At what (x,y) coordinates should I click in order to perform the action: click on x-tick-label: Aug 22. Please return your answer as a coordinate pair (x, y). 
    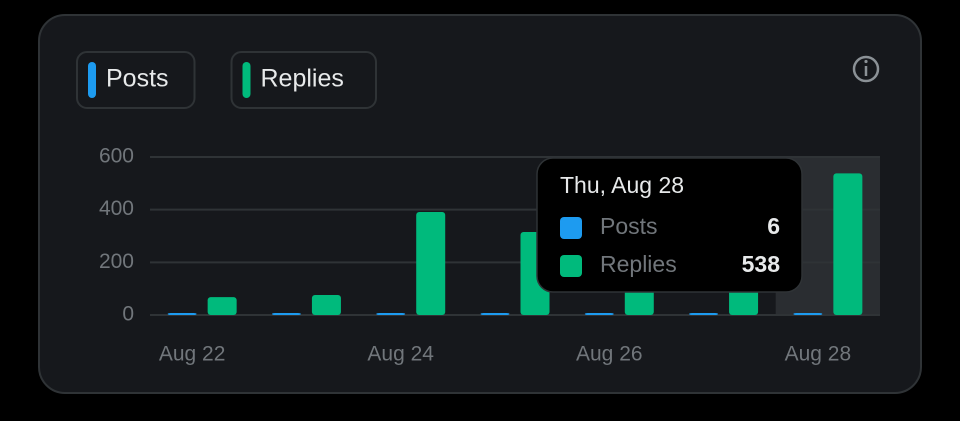
    Looking at the image, I should click on (192, 354).